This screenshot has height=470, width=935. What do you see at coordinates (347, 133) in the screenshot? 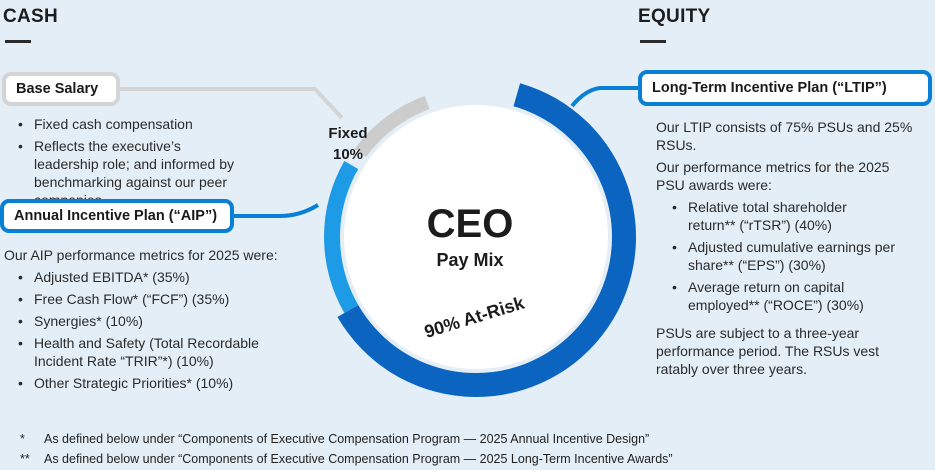
I see `fixed-label: Fixed` at bounding box center [347, 133].